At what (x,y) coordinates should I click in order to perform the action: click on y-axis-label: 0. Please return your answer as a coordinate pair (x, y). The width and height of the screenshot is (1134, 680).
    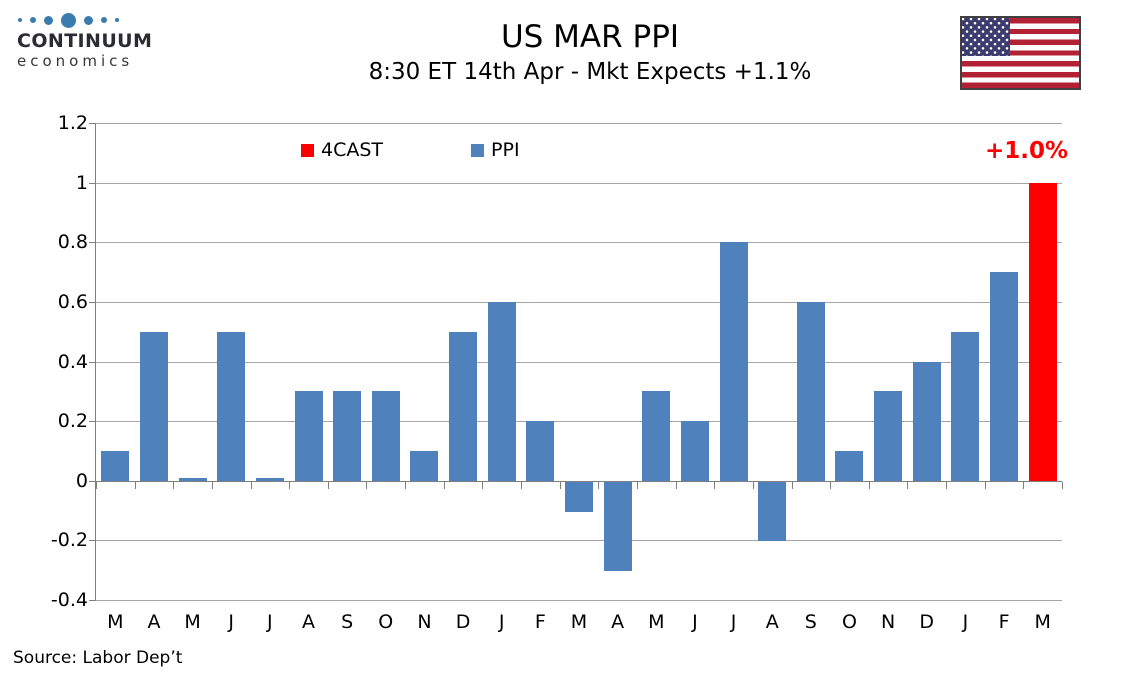
    Looking at the image, I should click on (81, 480).